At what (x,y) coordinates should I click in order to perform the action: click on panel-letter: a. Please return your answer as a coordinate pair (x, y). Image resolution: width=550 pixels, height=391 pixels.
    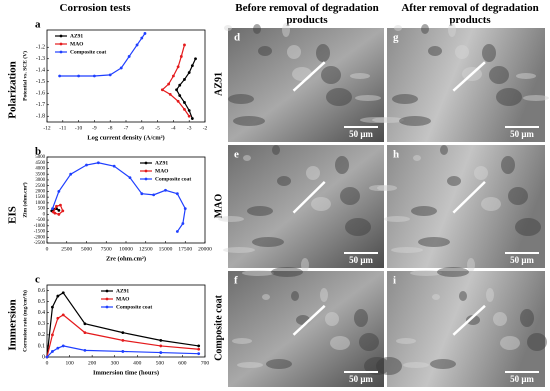
    Looking at the image, I should click on (38, 25).